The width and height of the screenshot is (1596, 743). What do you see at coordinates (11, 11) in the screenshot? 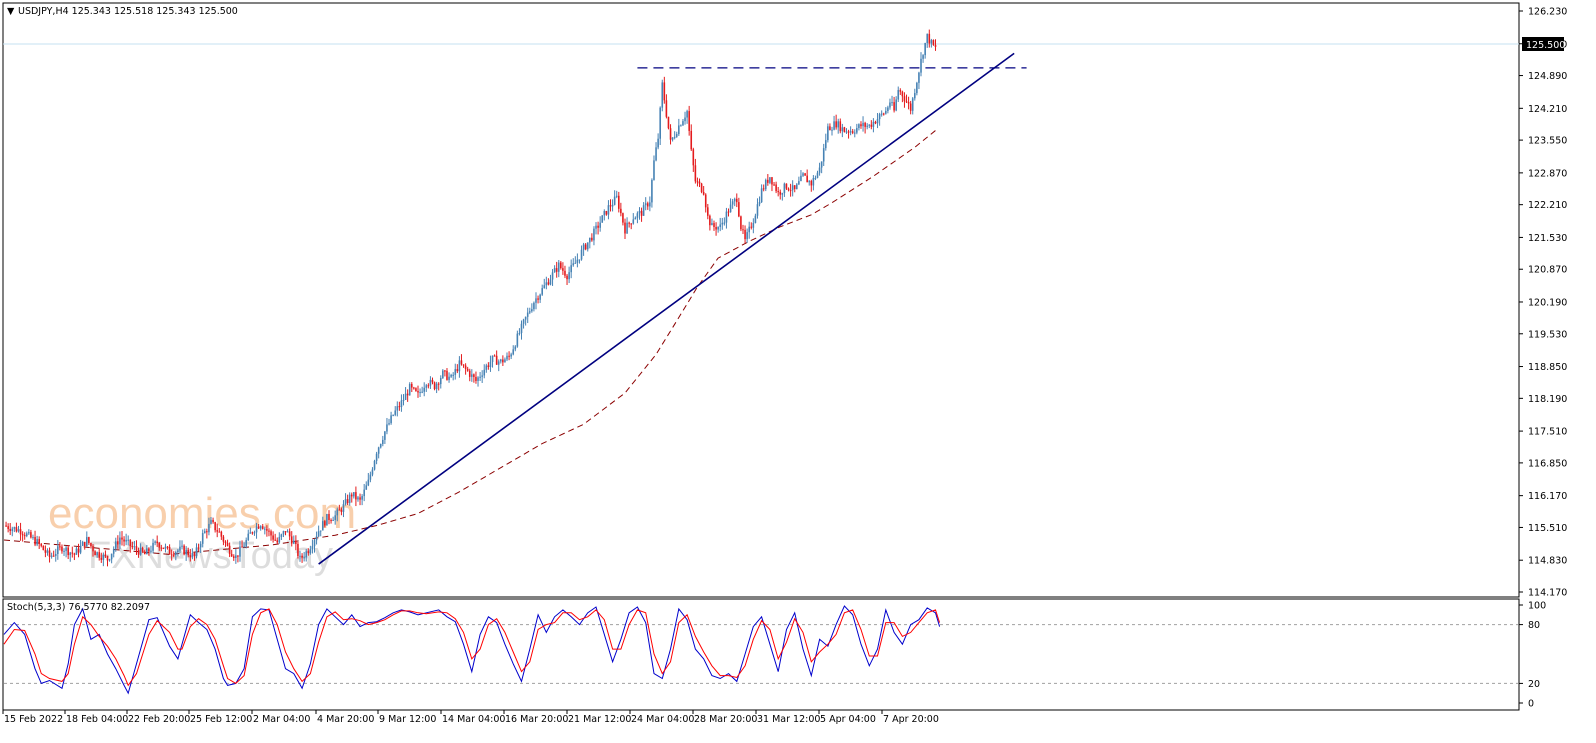
I see `menu-triangle-icon: ▼` at bounding box center [11, 11].